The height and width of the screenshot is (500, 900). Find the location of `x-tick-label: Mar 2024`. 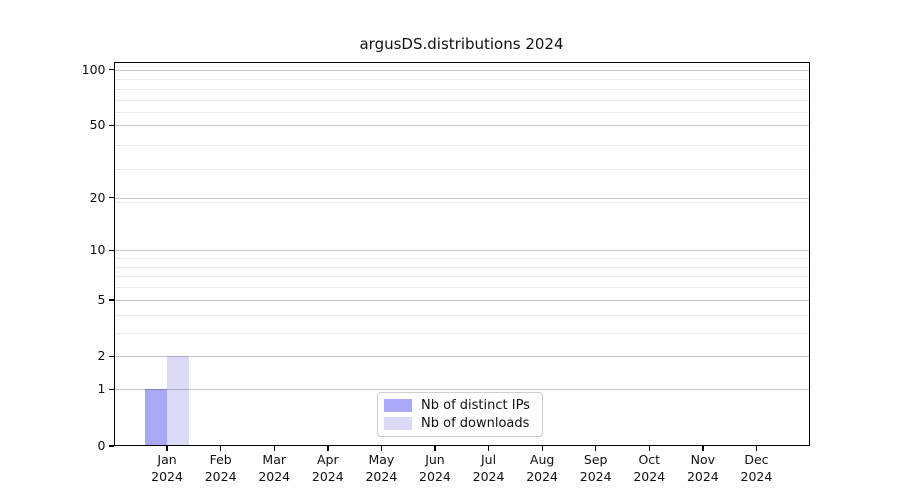

x-tick-label: Mar 2024 is located at coordinates (274, 468).